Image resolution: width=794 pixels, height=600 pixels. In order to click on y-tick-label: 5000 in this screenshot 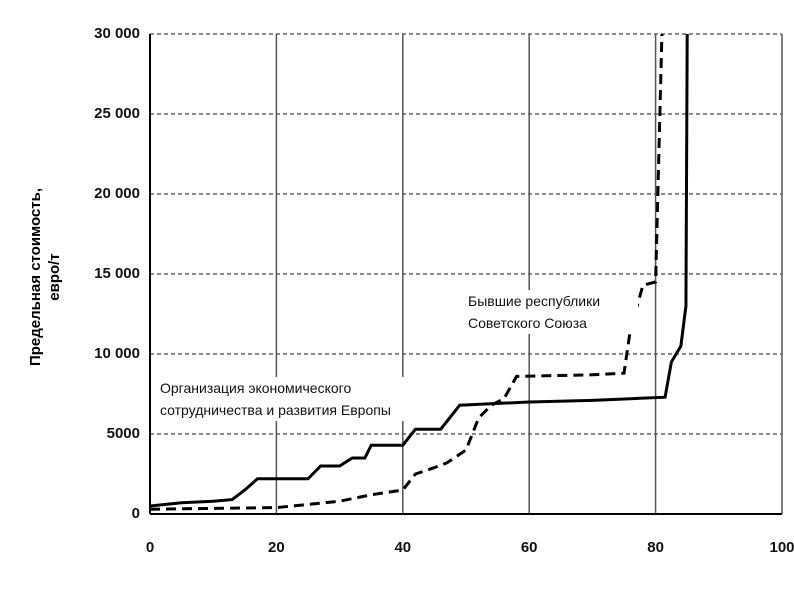, I will do `click(123, 433)`.